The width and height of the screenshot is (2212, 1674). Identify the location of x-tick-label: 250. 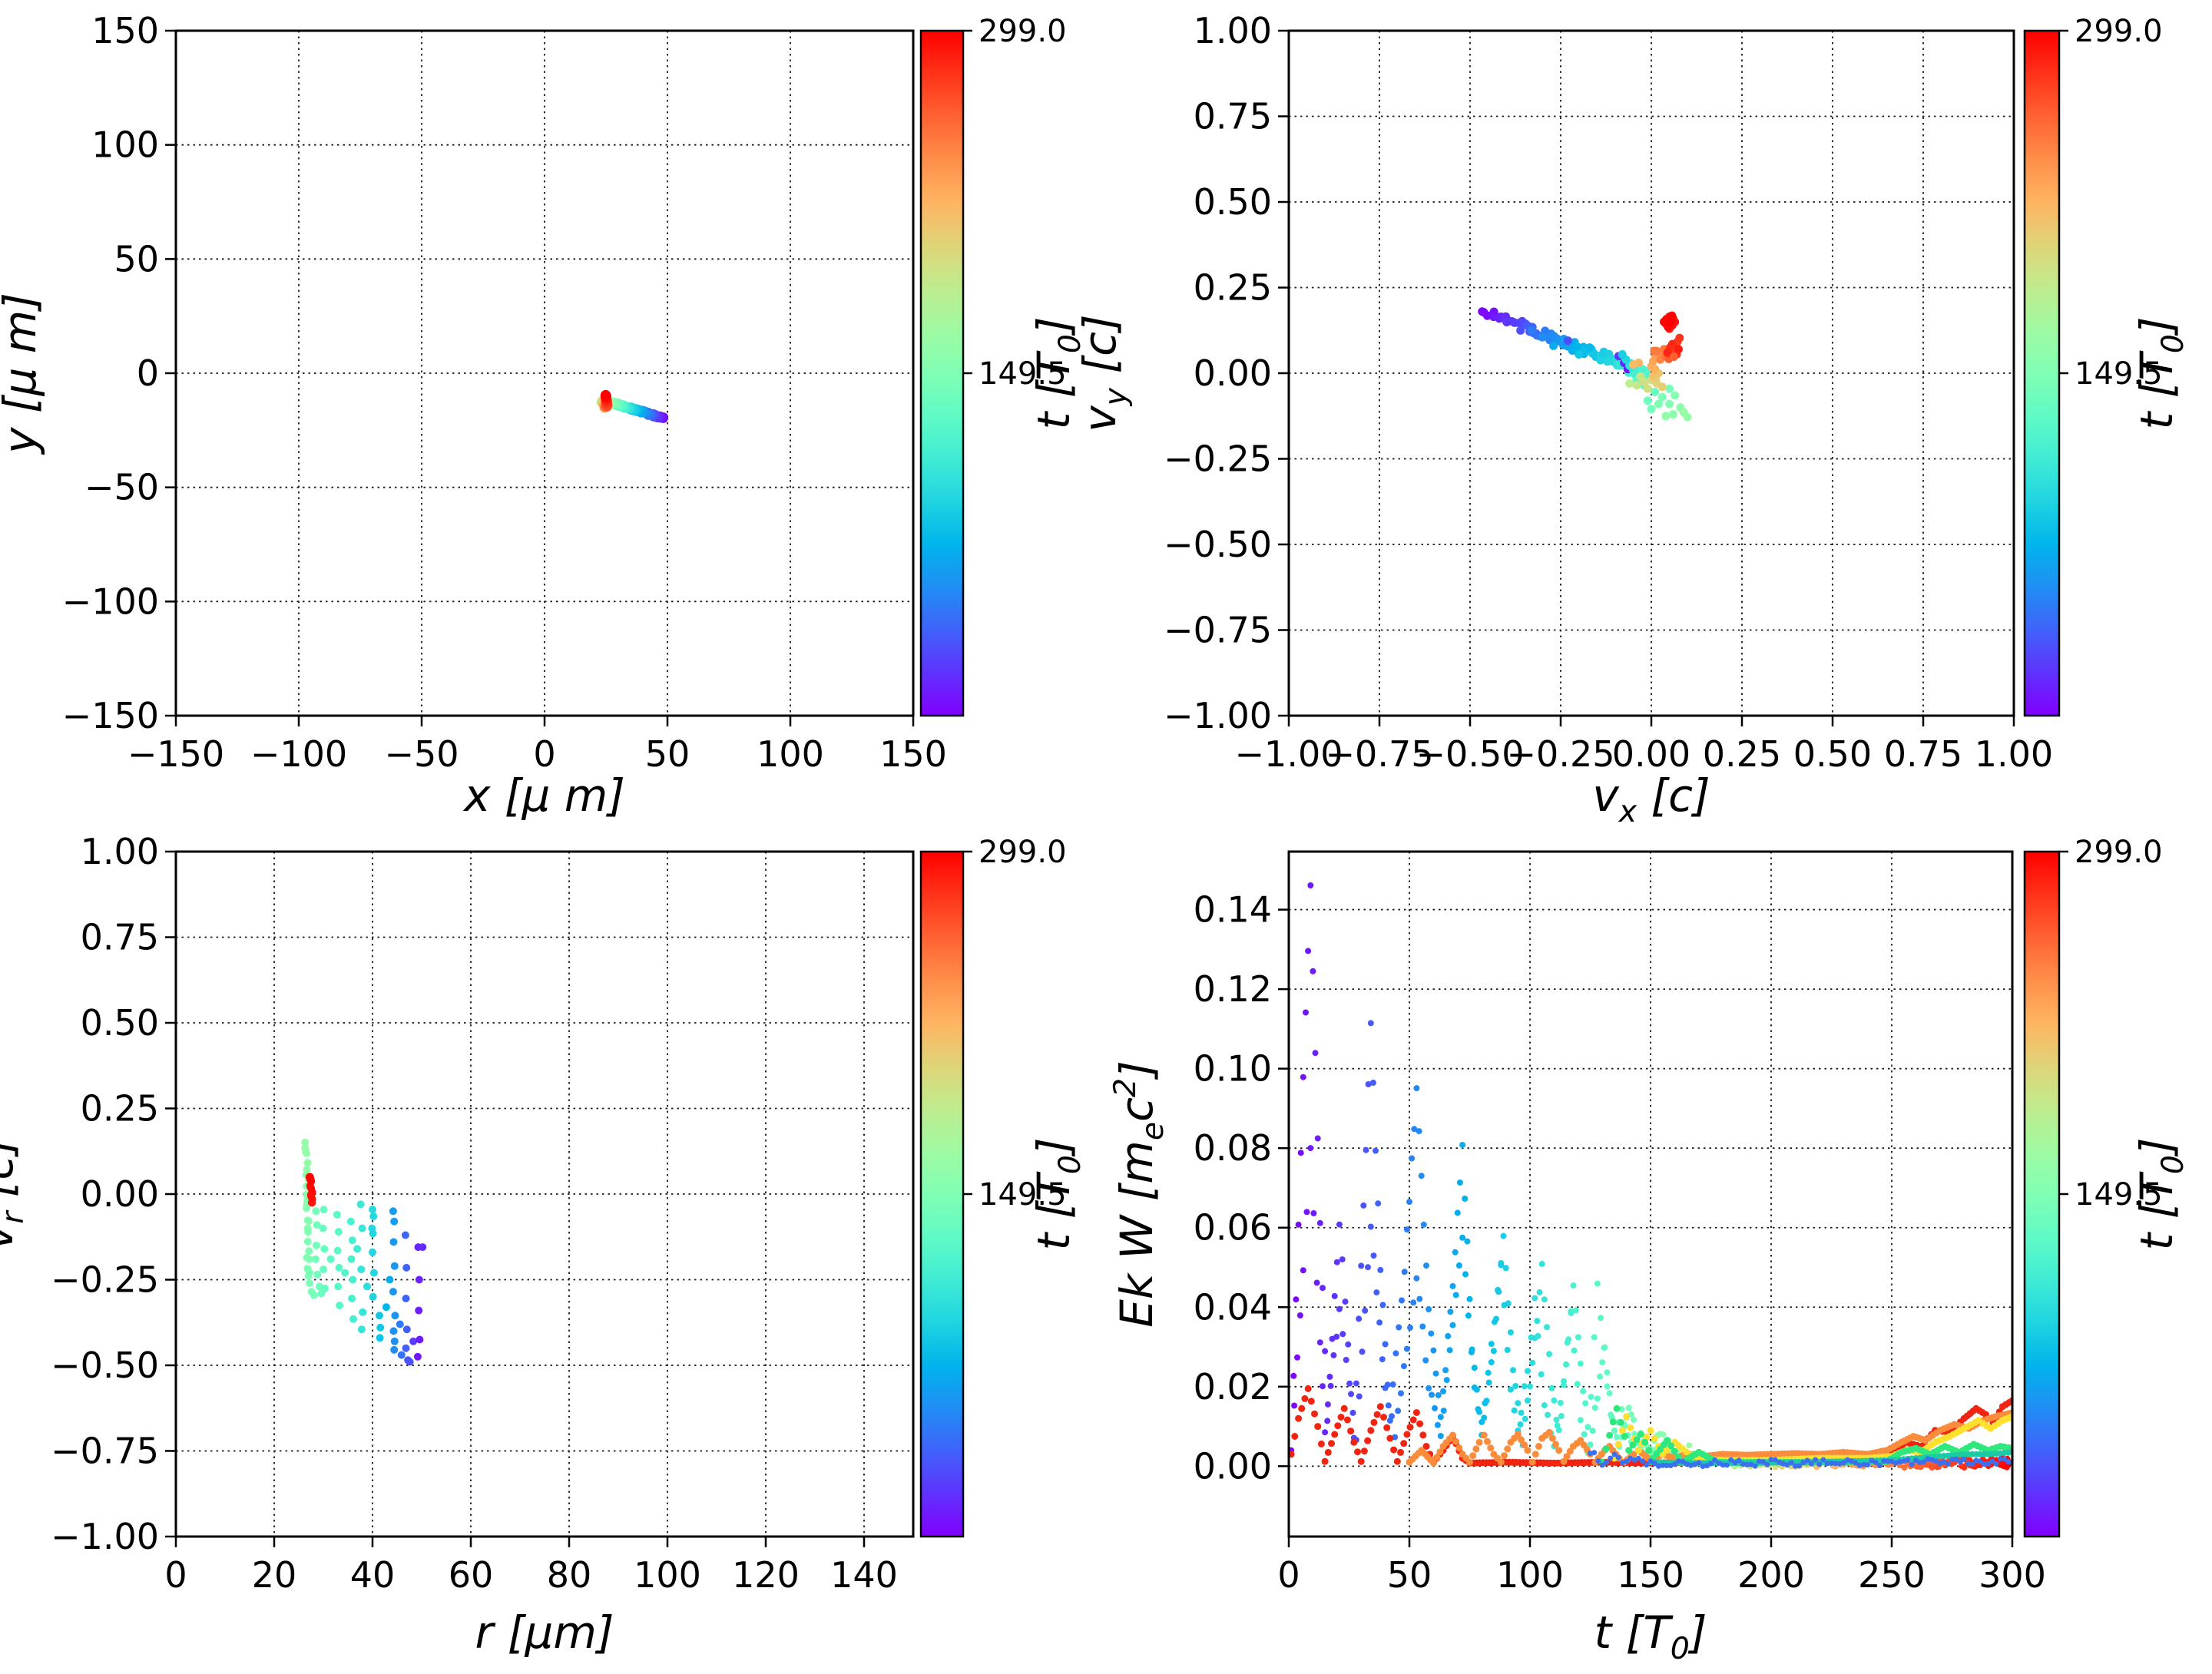
(1892, 1575).